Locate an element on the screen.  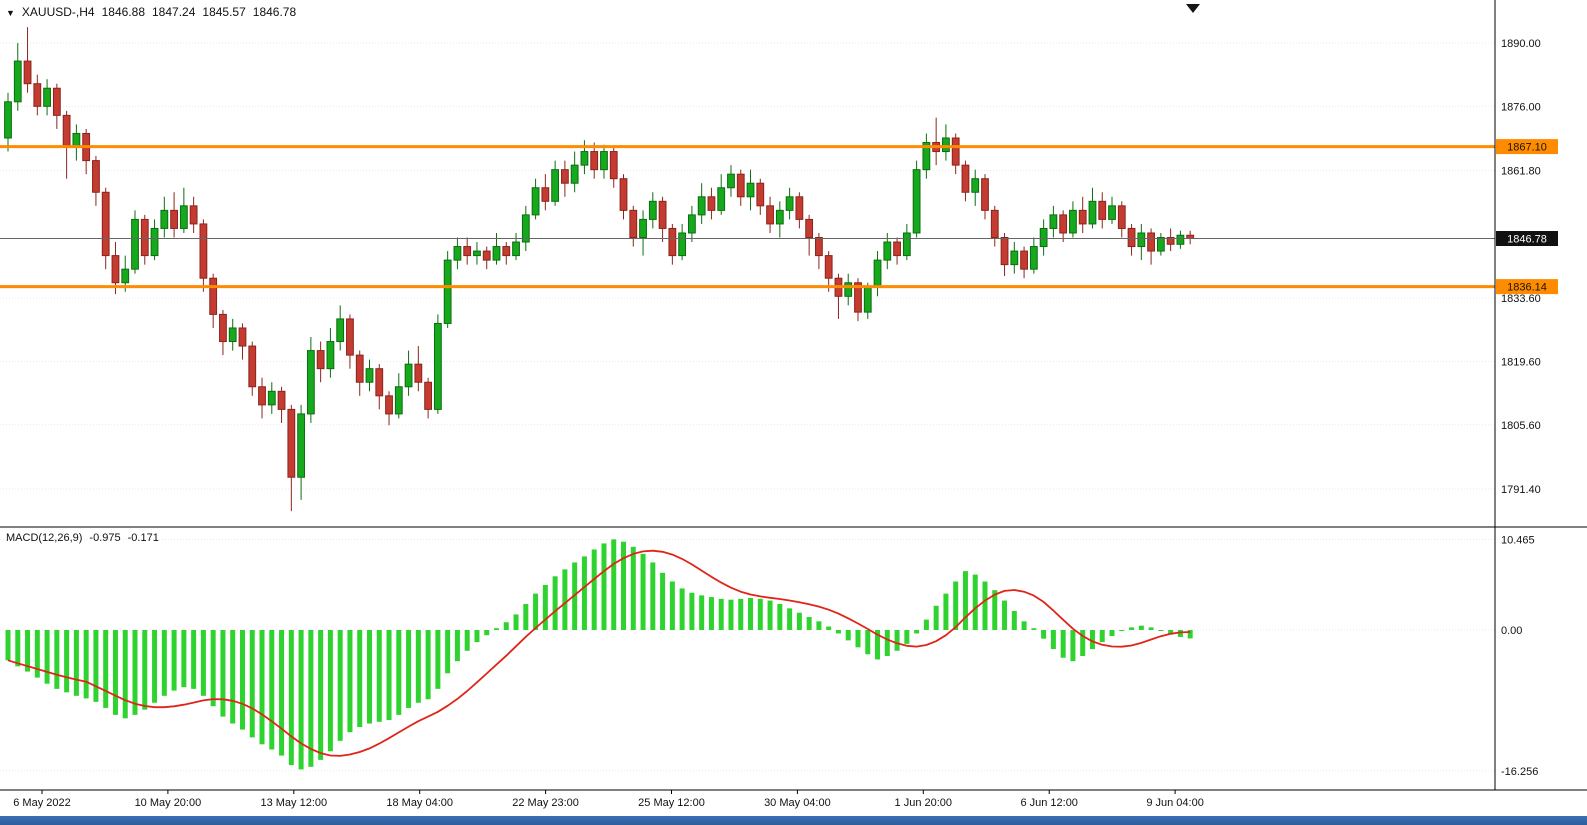
chart-shift-marker-icon is located at coordinates (1193, 8).